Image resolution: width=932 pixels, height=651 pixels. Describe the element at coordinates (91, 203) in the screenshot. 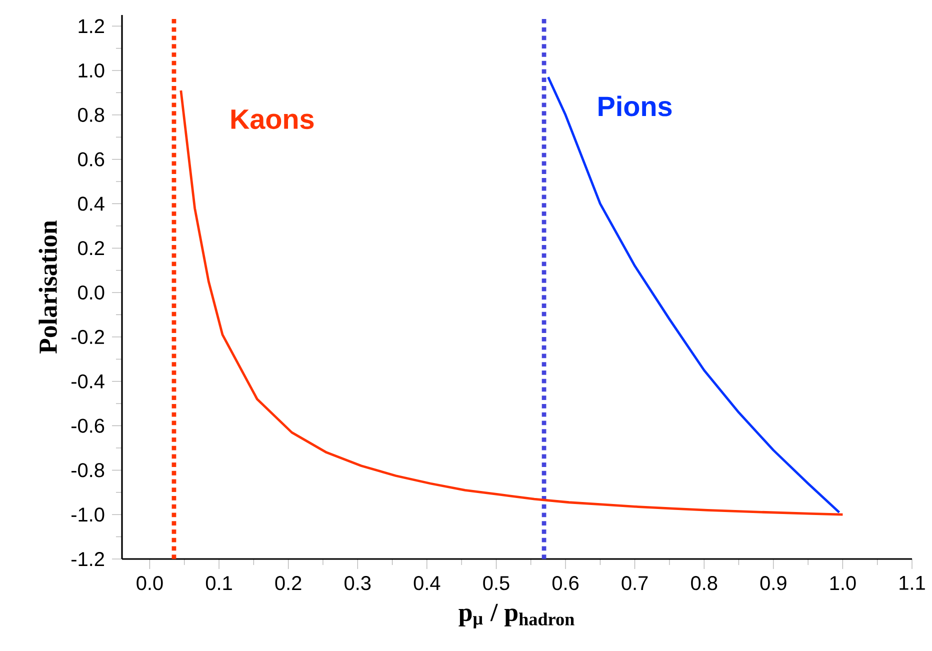

I see `y-tick-label: 0.4` at that location.